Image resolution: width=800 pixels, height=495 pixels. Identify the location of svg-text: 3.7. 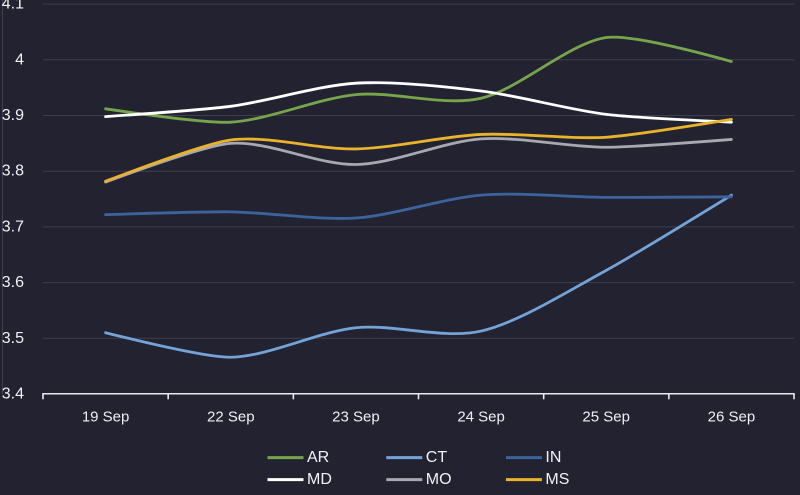
(13, 226).